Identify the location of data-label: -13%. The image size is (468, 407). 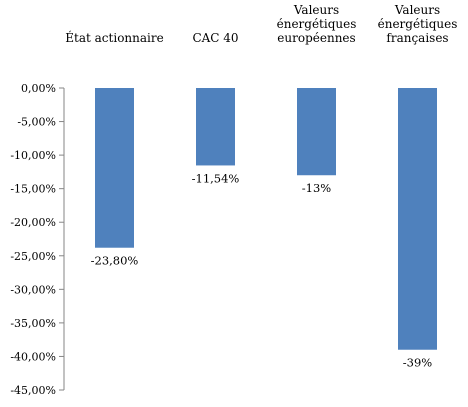
(317, 188).